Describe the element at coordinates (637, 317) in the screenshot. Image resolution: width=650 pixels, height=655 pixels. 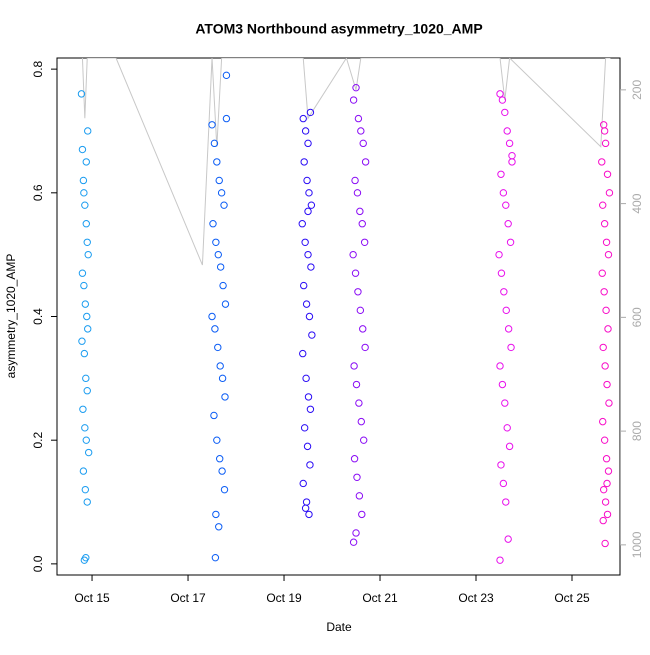
I see `y2-tick-label: 600` at that location.